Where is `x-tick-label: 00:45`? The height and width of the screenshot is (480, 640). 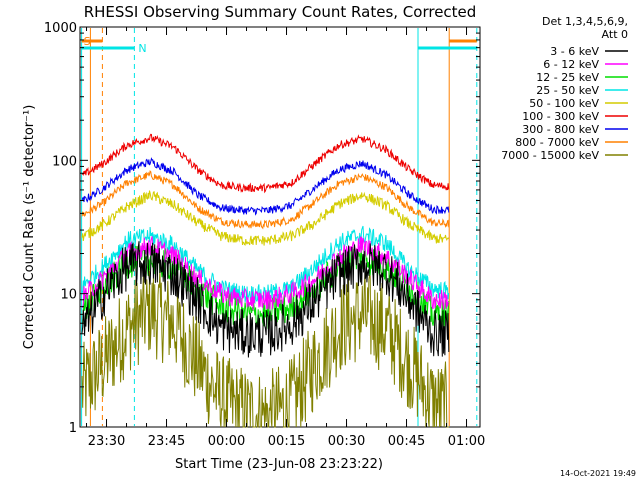
x-tick-label: 00:45 is located at coordinates (406, 441).